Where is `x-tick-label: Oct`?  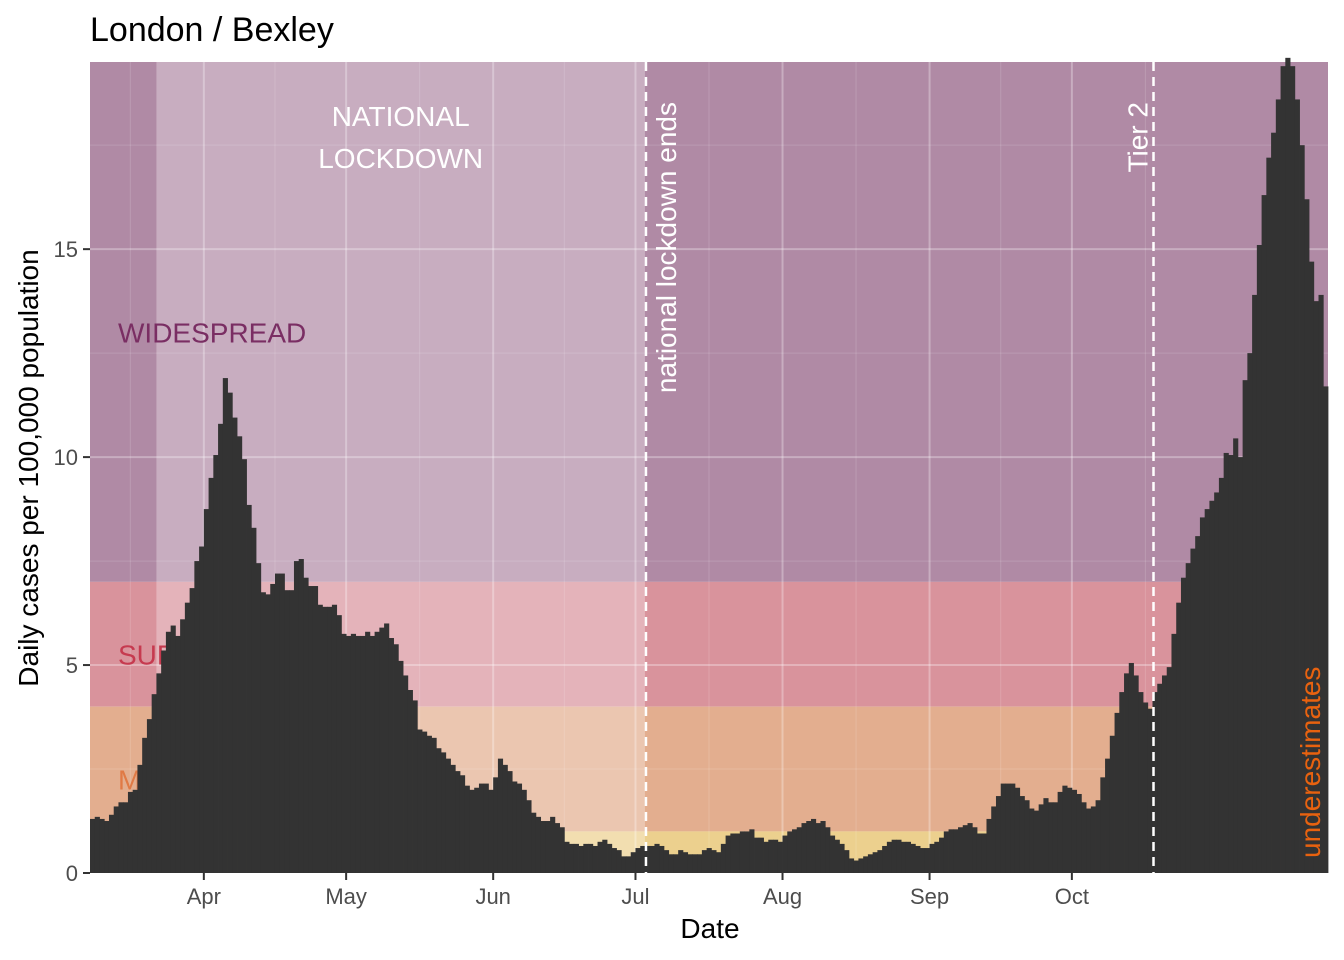 x-tick-label: Oct is located at coordinates (1072, 896).